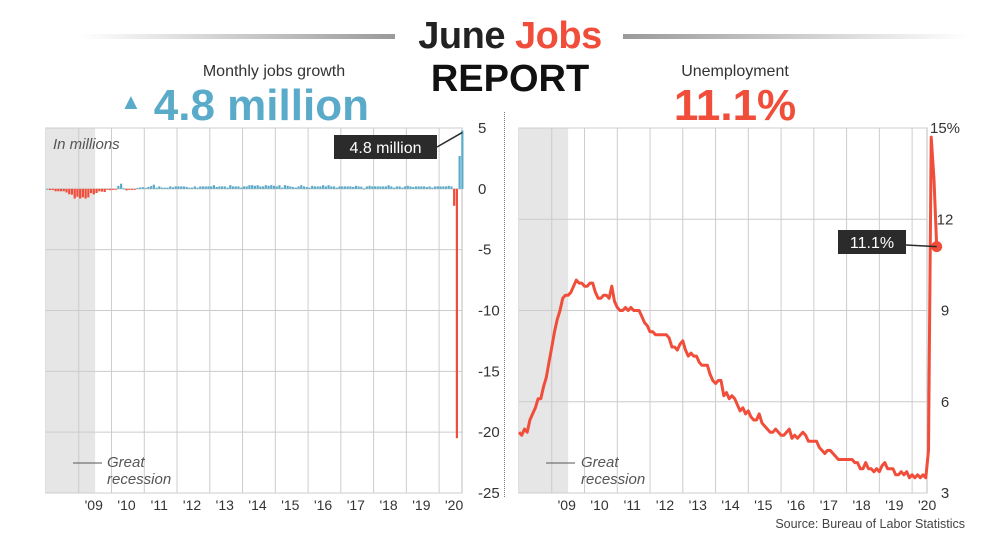 The height and width of the screenshot is (542, 981). Describe the element at coordinates (454, 505) in the screenshot. I see `left-x-tick-label: '20` at that location.